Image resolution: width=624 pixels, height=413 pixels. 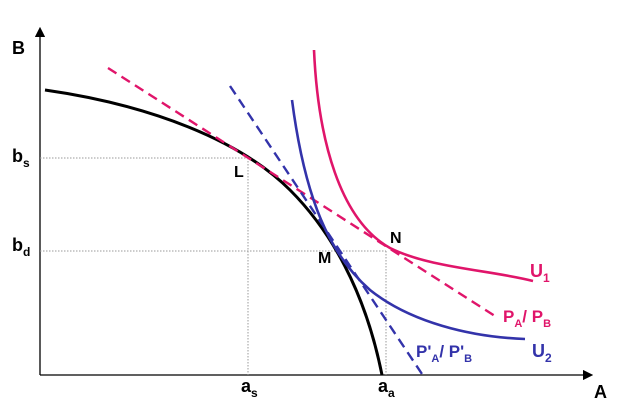 What do you see at coordinates (540, 273) in the screenshot?
I see `u1-label: U1` at bounding box center [540, 273].